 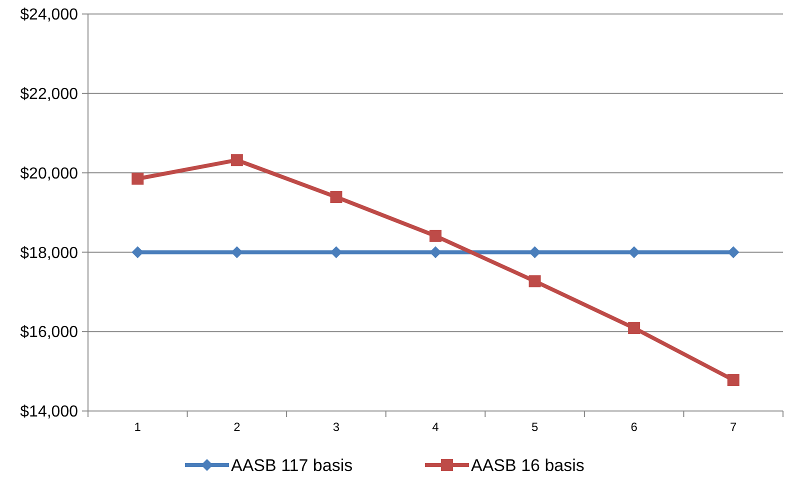 What do you see at coordinates (49, 94) in the screenshot?
I see `y-tick-label: $22,000` at bounding box center [49, 94].